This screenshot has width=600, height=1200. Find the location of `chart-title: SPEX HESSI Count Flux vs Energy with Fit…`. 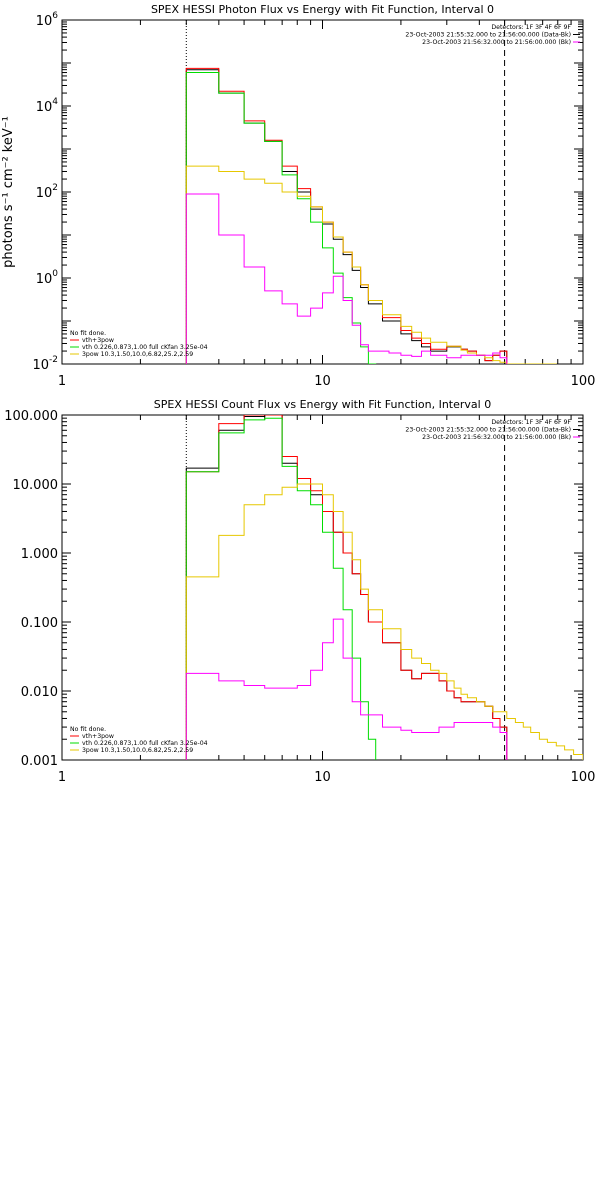

chart-title: SPEX HESSI Count Flux vs Energy with Fit… is located at coordinates (322, 404).